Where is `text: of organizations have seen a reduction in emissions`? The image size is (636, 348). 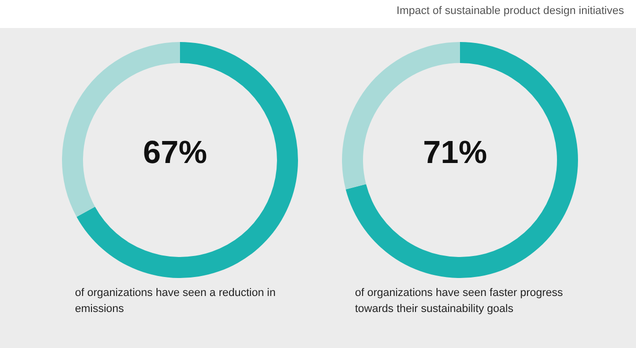 text: of organizations have seen a reduction in emissions is located at coordinates (176, 301).